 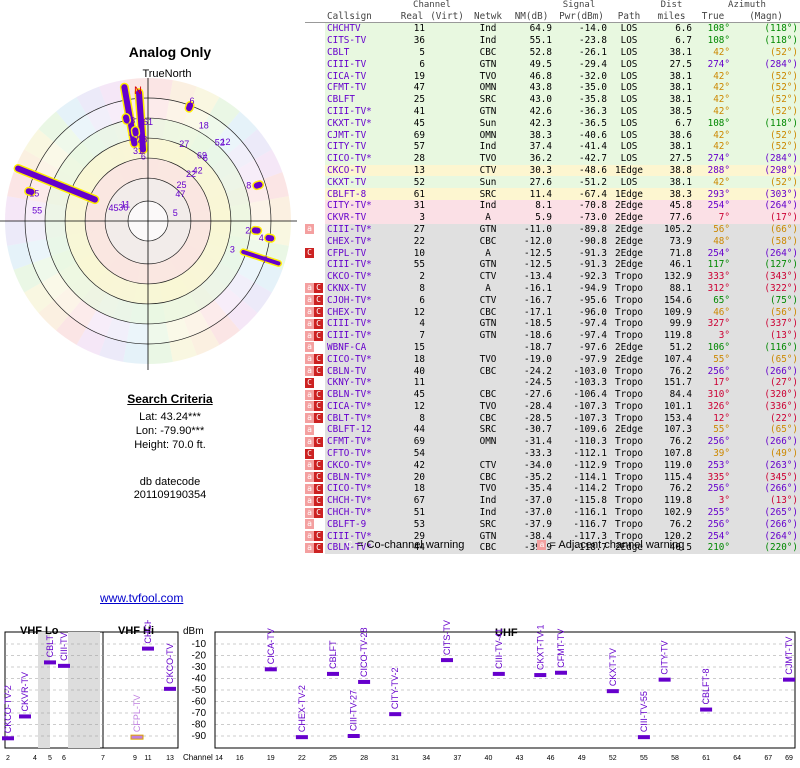 What do you see at coordinates (718, 206) in the screenshot?
I see `cell-azimuth-true: 254°` at bounding box center [718, 206].